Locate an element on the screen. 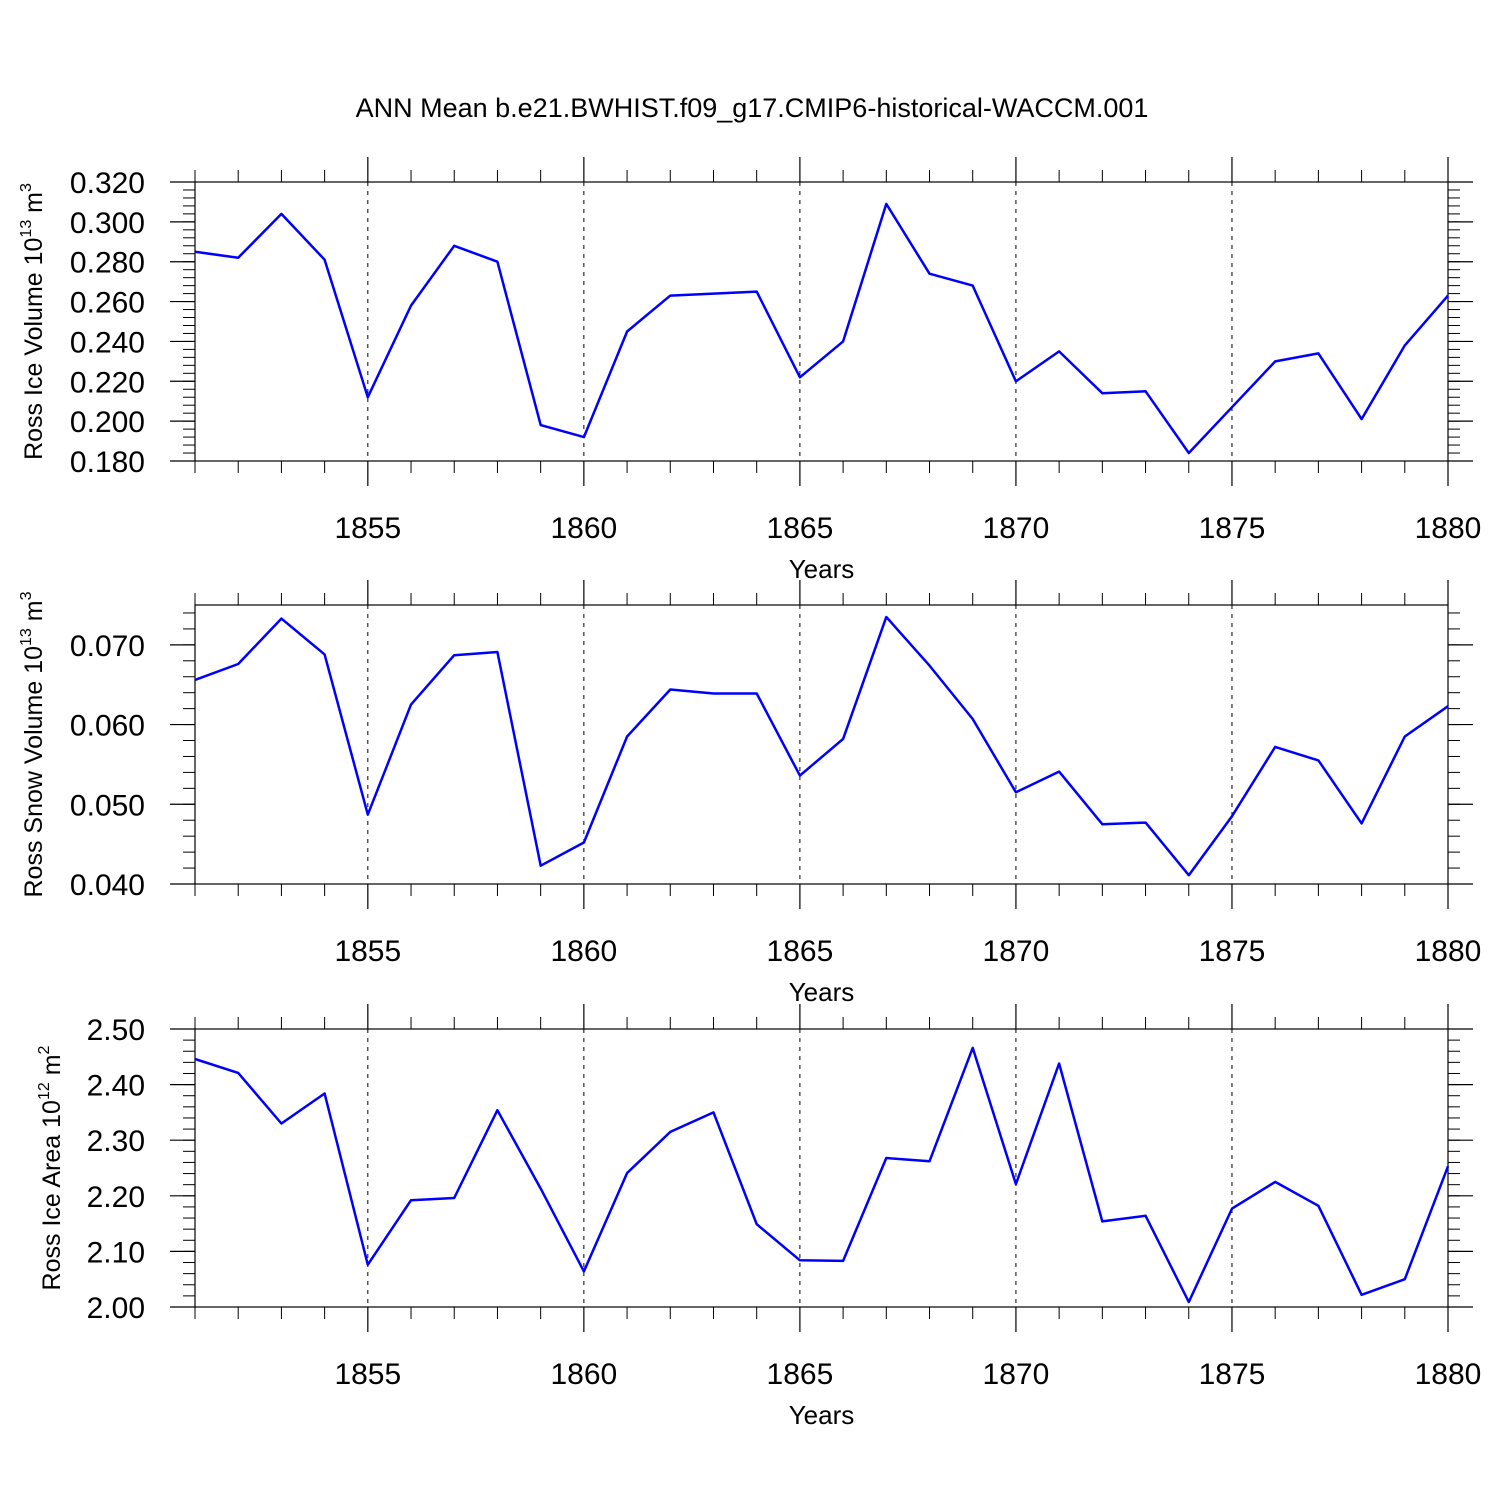 This screenshot has width=1500, height=1500. y-tick-label: 0.220 is located at coordinates (107, 382).